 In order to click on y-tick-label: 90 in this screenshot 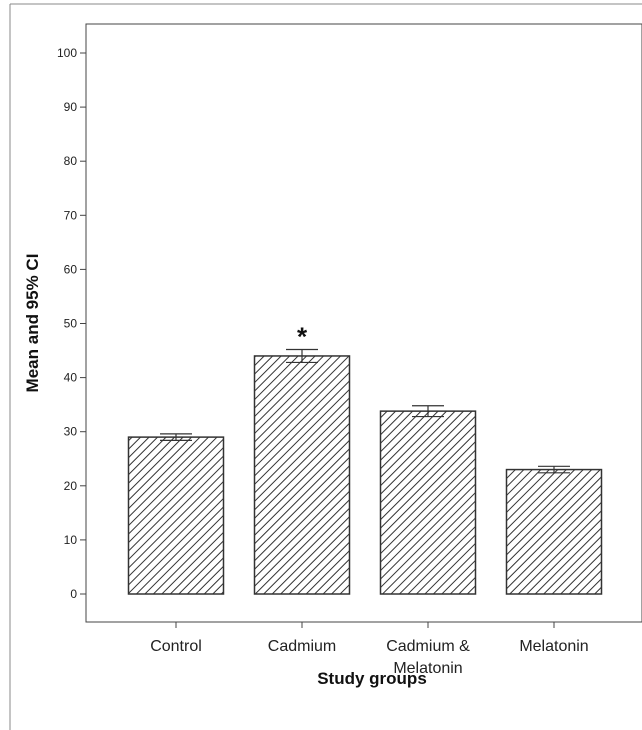, I will do `click(71, 107)`.